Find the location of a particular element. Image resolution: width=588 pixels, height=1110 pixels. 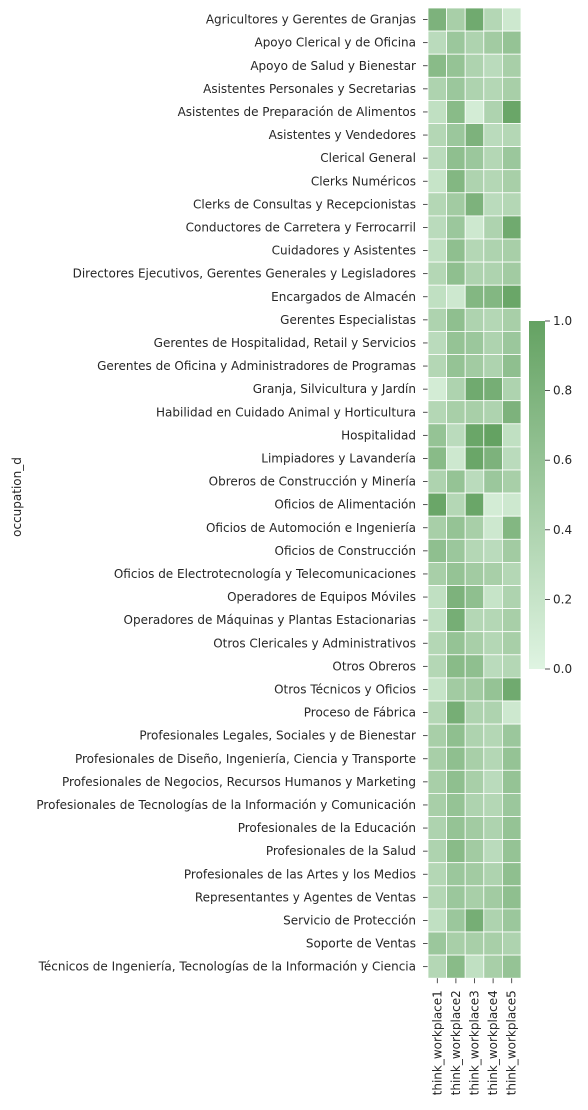

row-label: Soporte de Ventas is located at coordinates (361, 944).